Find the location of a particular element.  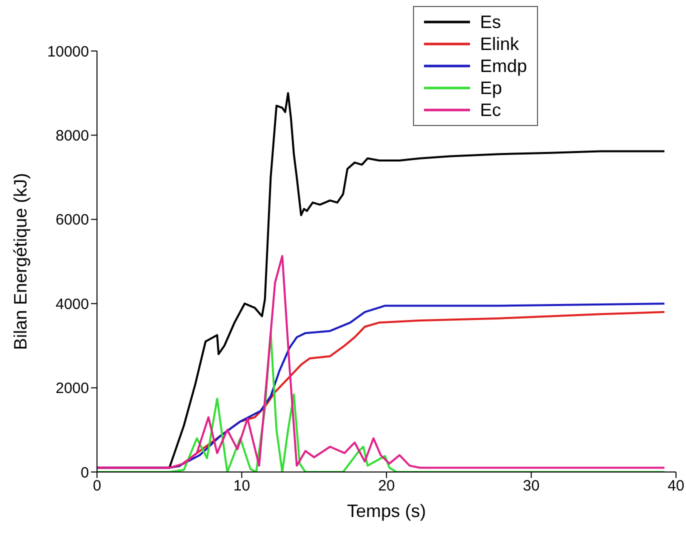

legend-label: Emdp is located at coordinates (504, 66).